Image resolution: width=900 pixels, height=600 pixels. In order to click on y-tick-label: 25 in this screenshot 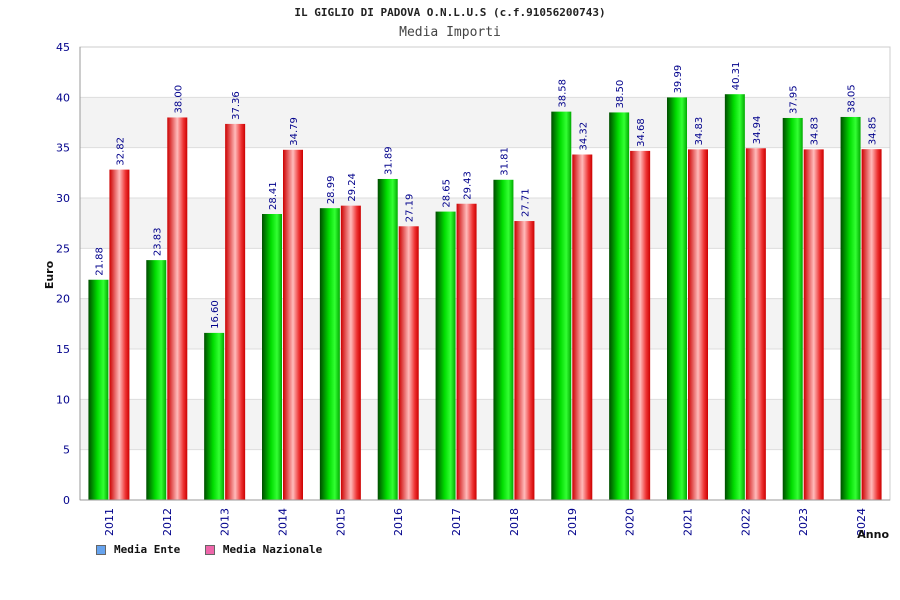, I will do `click(63, 248)`.